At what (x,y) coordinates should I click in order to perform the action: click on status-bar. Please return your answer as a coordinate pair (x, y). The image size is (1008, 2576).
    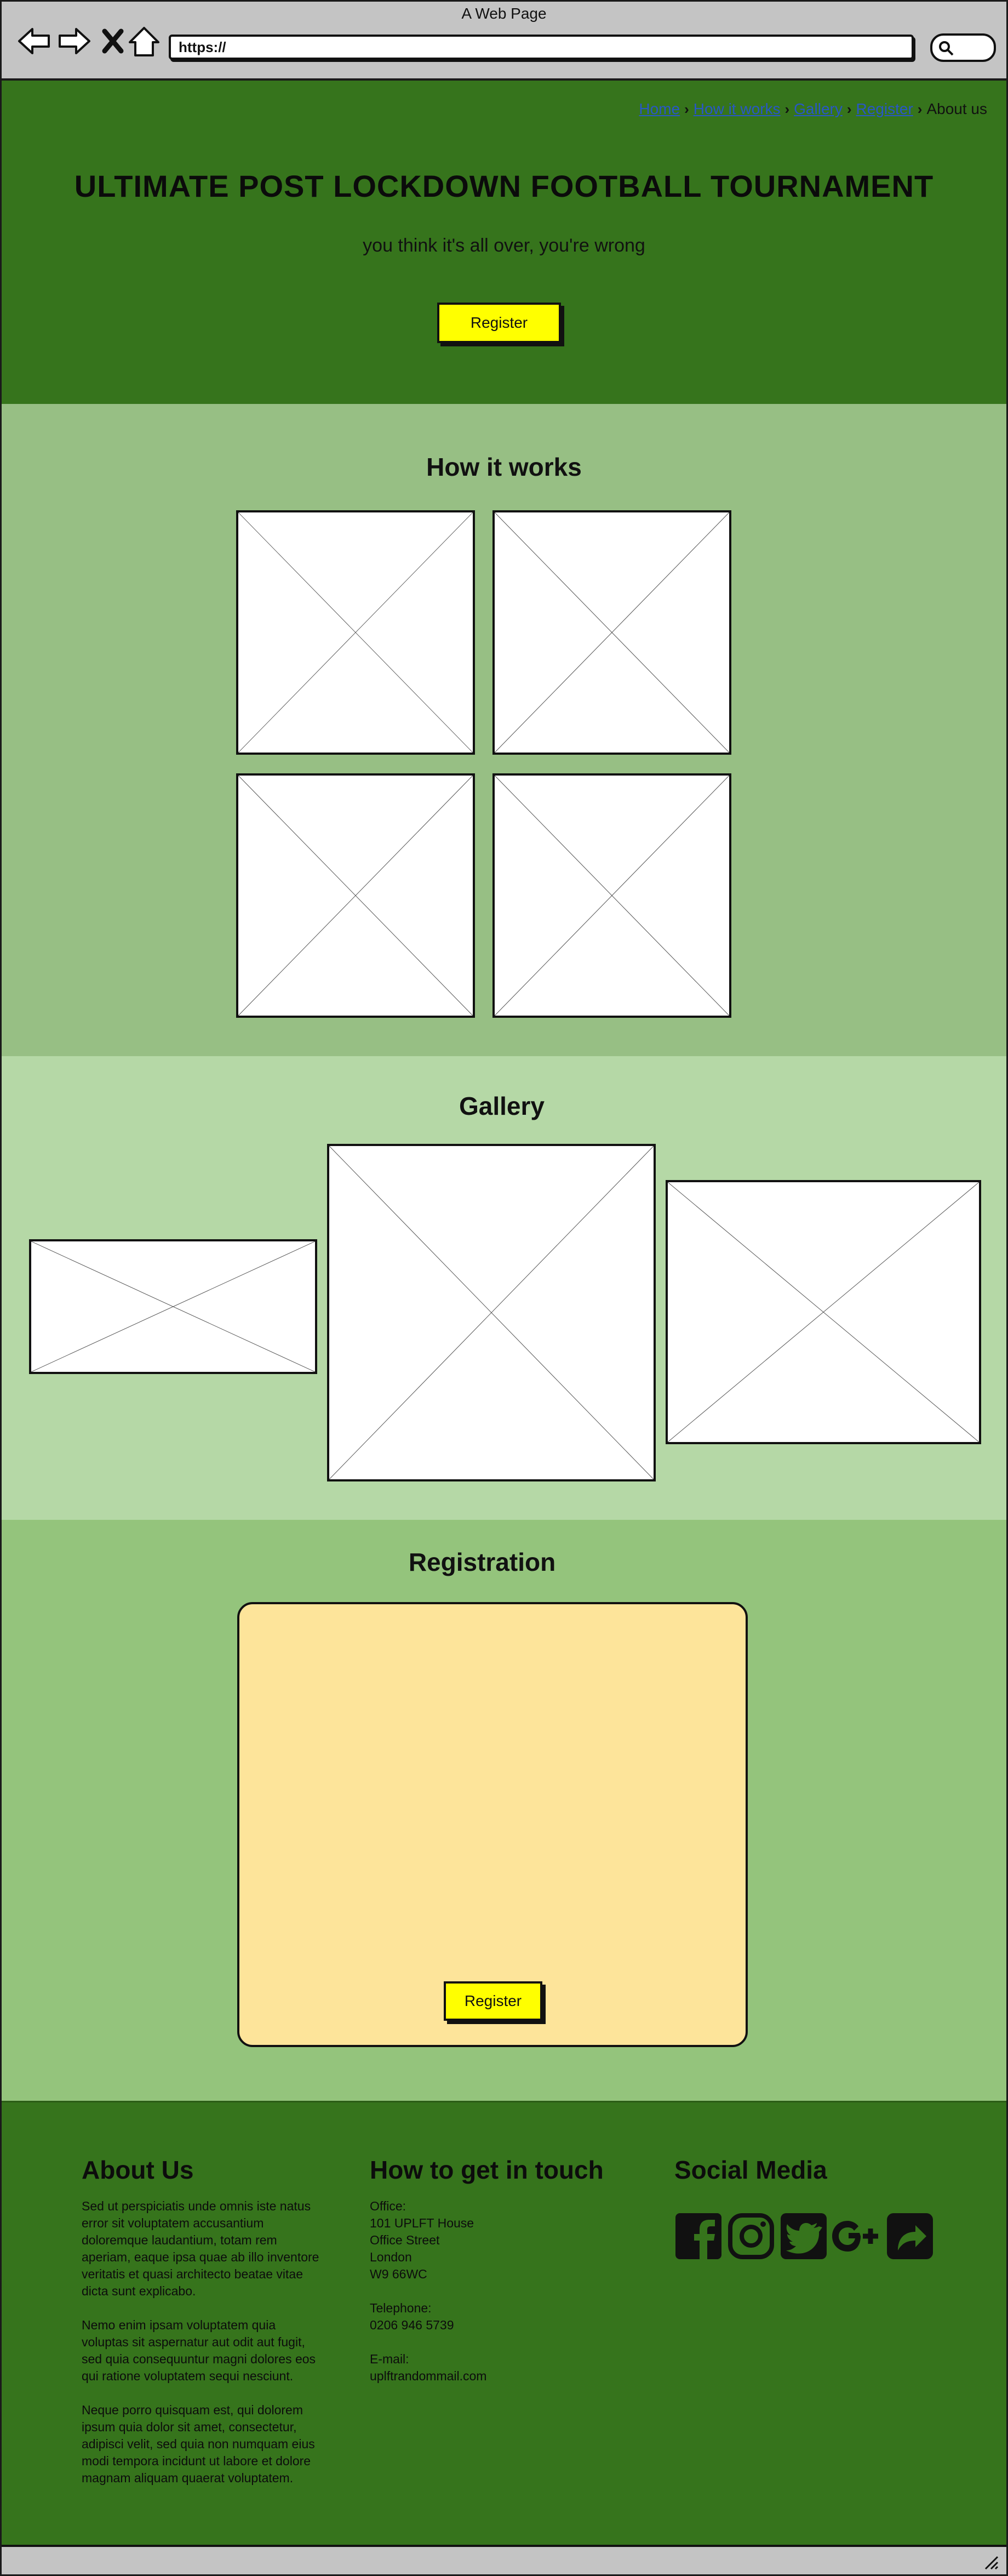
    Looking at the image, I should click on (504, 2559).